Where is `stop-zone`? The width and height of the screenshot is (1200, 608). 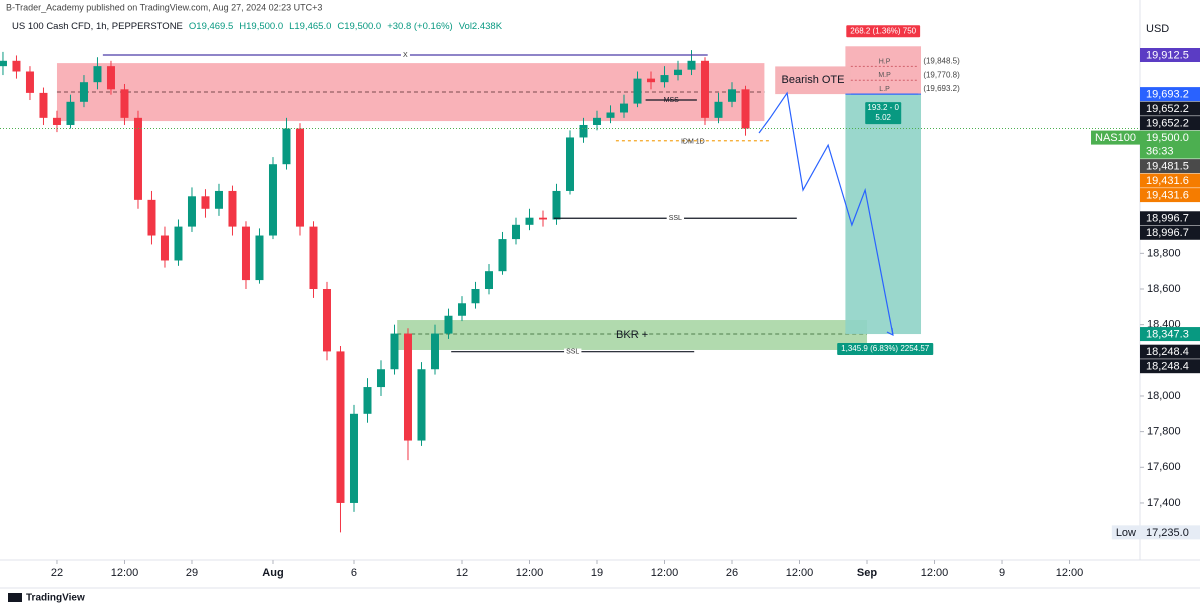 stop-zone is located at coordinates (883, 70).